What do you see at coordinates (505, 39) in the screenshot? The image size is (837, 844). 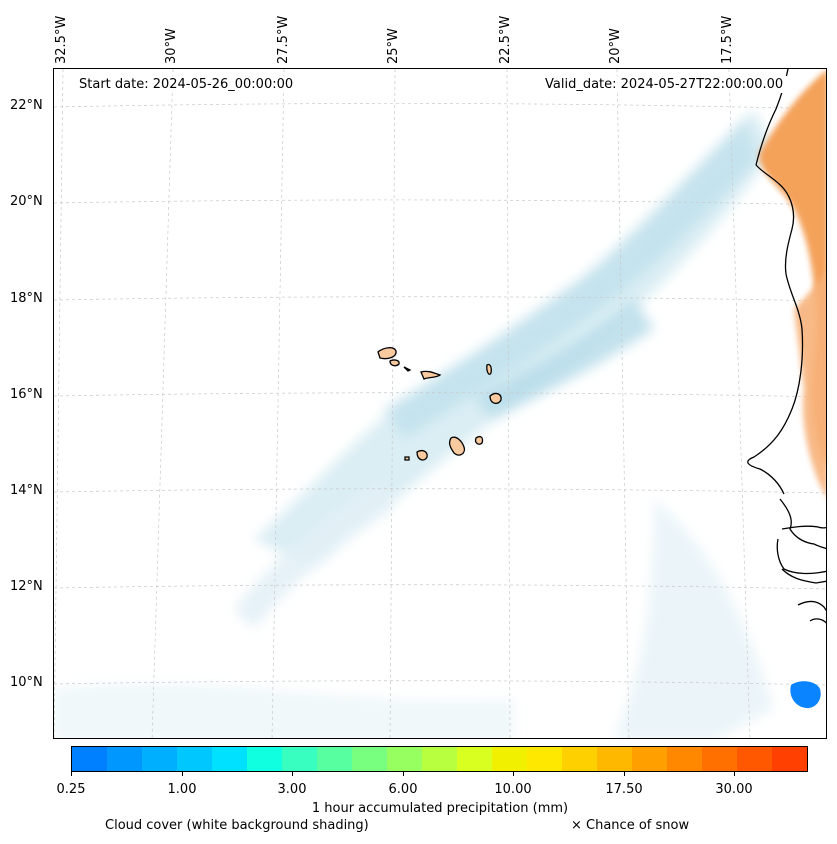 I see `lon-label-22-5w: 22.5°W` at bounding box center [505, 39].